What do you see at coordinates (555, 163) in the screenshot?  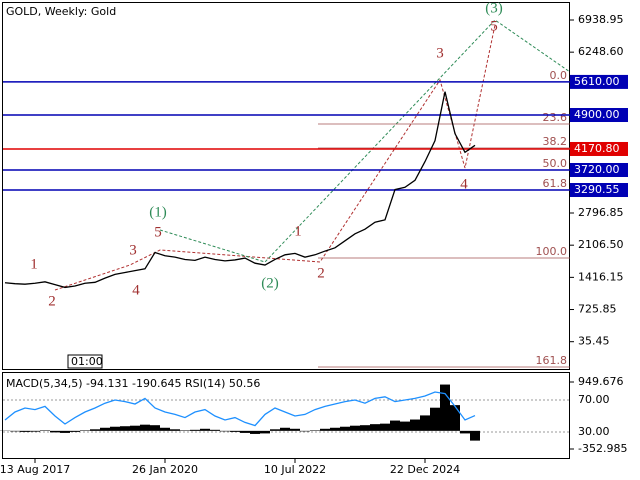 I see `fib-label: 50.0` at bounding box center [555, 163].